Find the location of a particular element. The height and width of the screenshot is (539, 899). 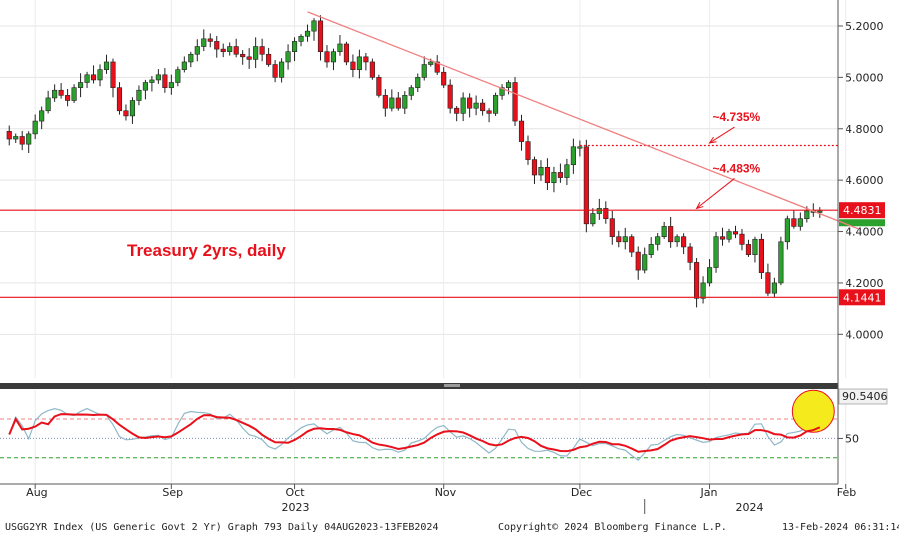

month-tick-label: Feb is located at coordinates (846, 492).